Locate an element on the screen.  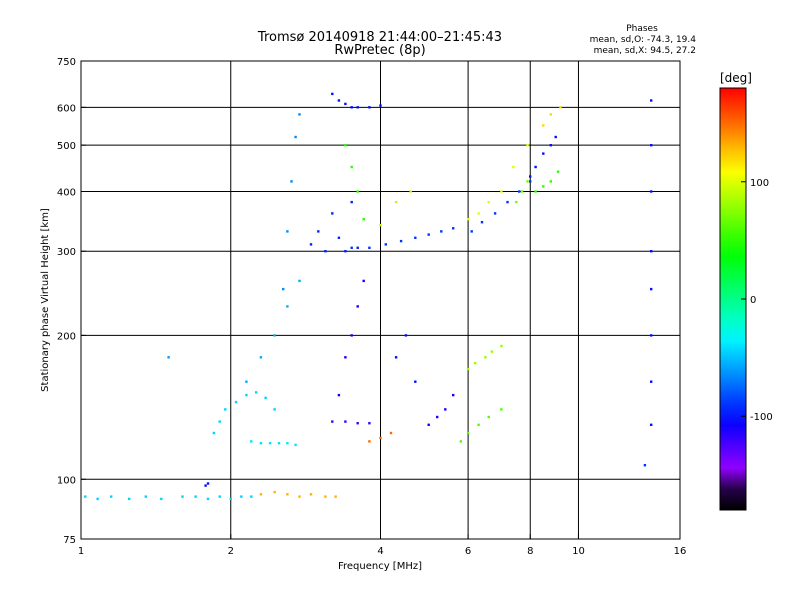
y-tick-label: 400 is located at coordinates (66, 192).